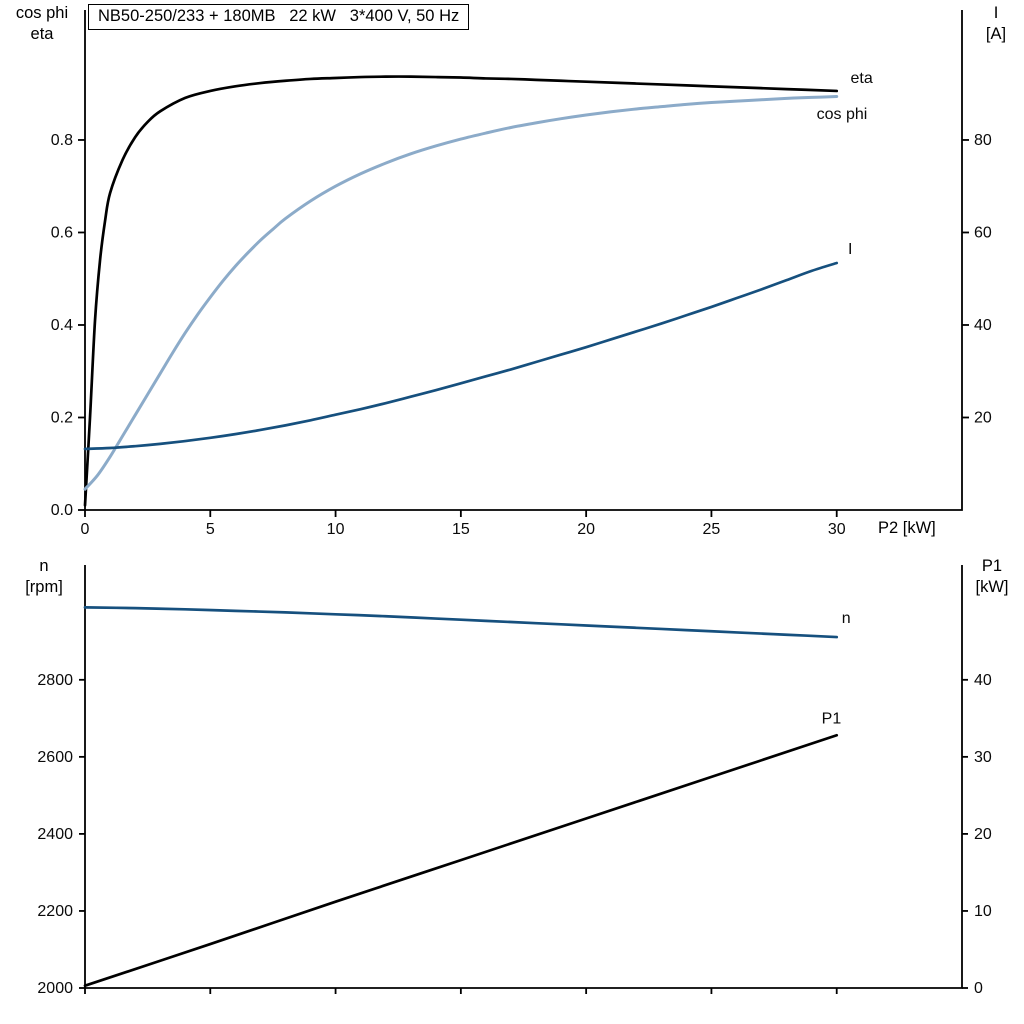 This screenshot has height=1024, width=1024. I want to click on curve-label-n: n, so click(846, 618).